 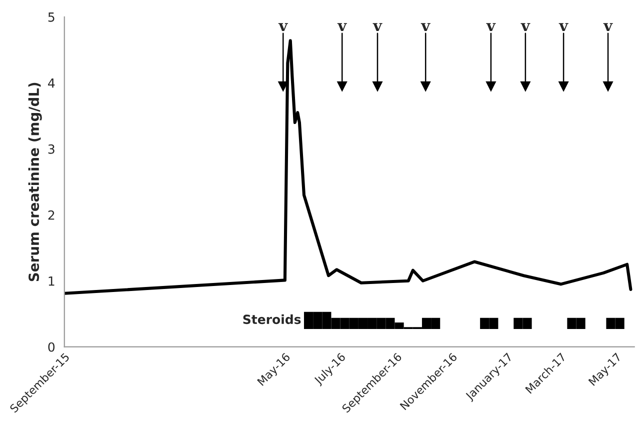 I want to click on y-tick-label: 5, so click(x=51, y=17).